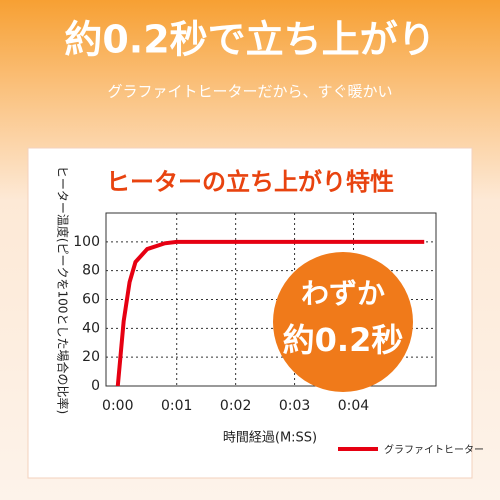 This screenshot has width=500, height=500. What do you see at coordinates (91, 271) in the screenshot?
I see `y-tick-label: 80` at bounding box center [91, 271].